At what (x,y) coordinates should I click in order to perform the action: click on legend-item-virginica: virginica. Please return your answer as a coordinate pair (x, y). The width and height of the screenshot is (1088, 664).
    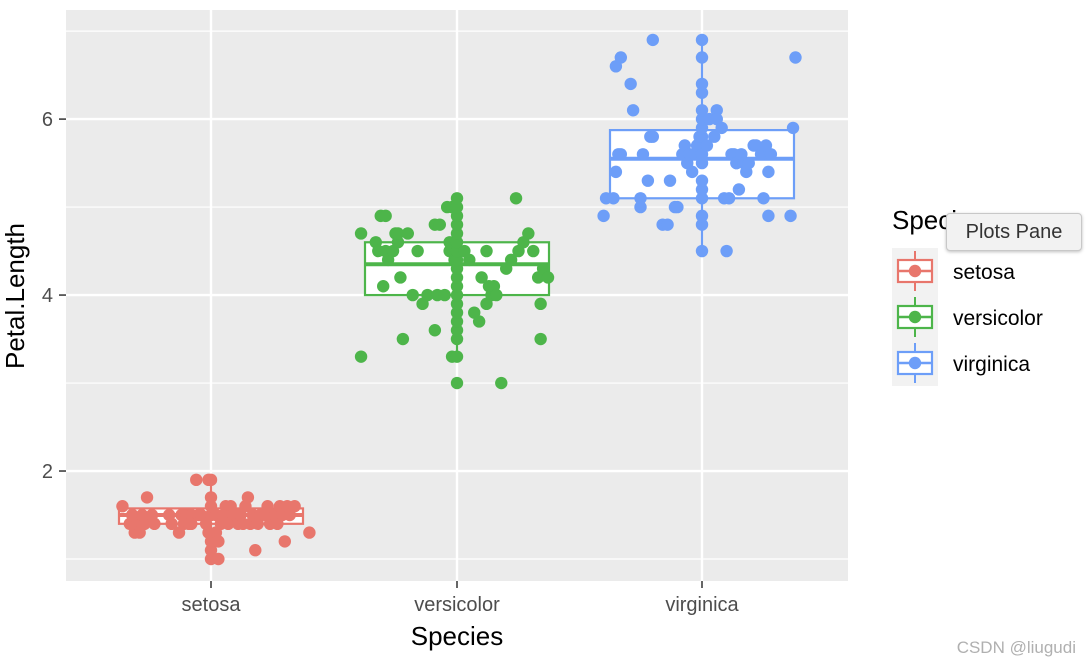
    Looking at the image, I should click on (961, 363).